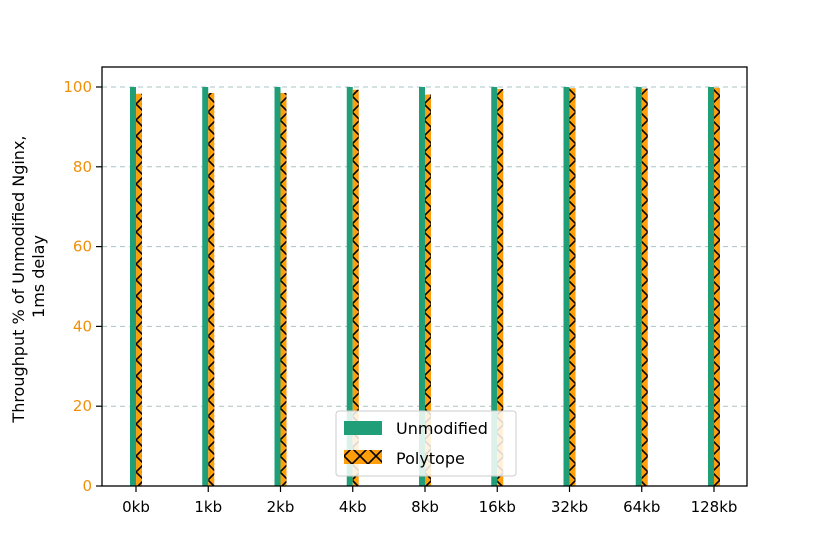 The image size is (830, 554). What do you see at coordinates (87, 486) in the screenshot?
I see `y-tick-label-0: 0` at bounding box center [87, 486].